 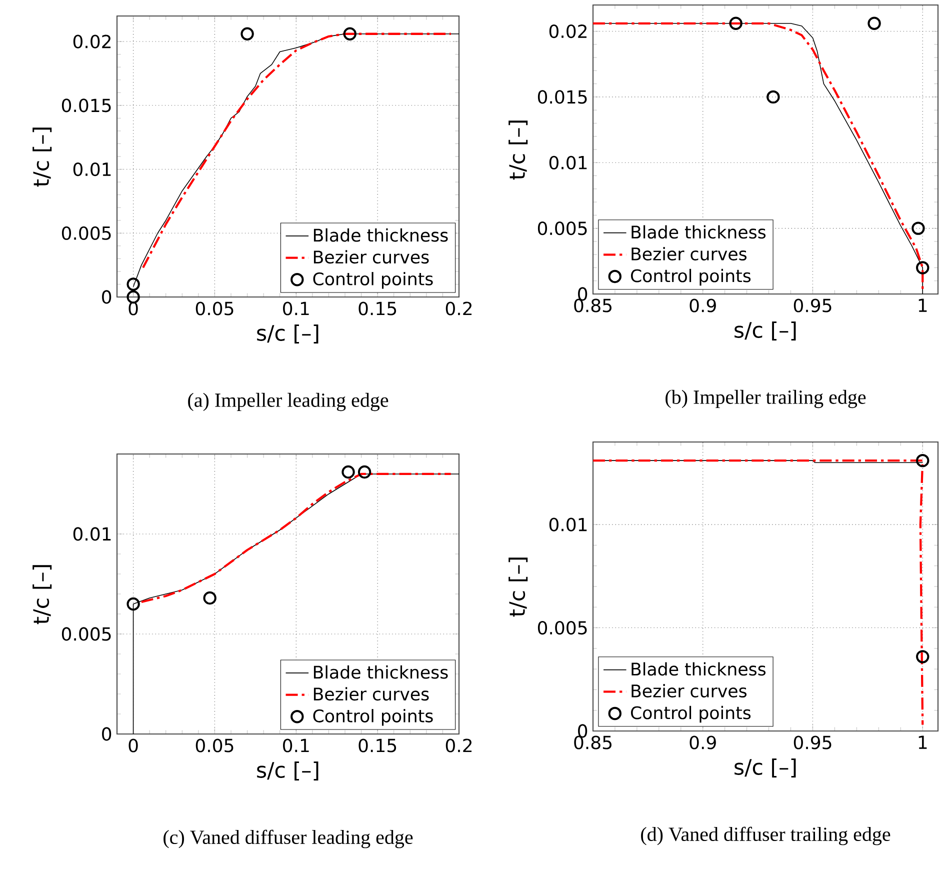 What do you see at coordinates (765, 836) in the screenshot?
I see `text: (d) Vaned diffuser trailing edge` at bounding box center [765, 836].